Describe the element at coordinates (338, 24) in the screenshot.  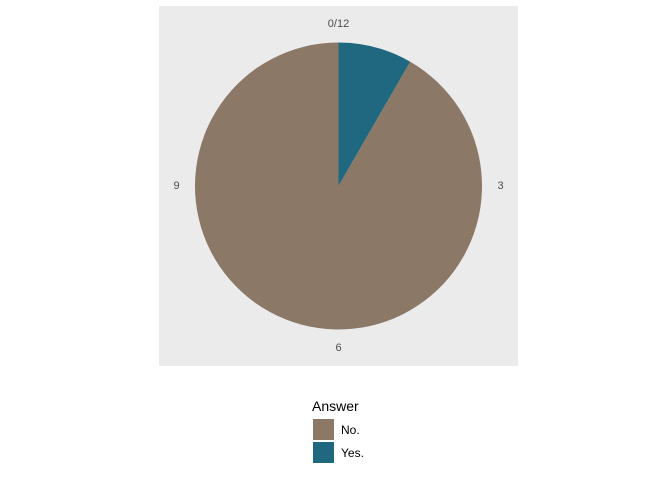
I see `tick-label: 0/12` at that location.